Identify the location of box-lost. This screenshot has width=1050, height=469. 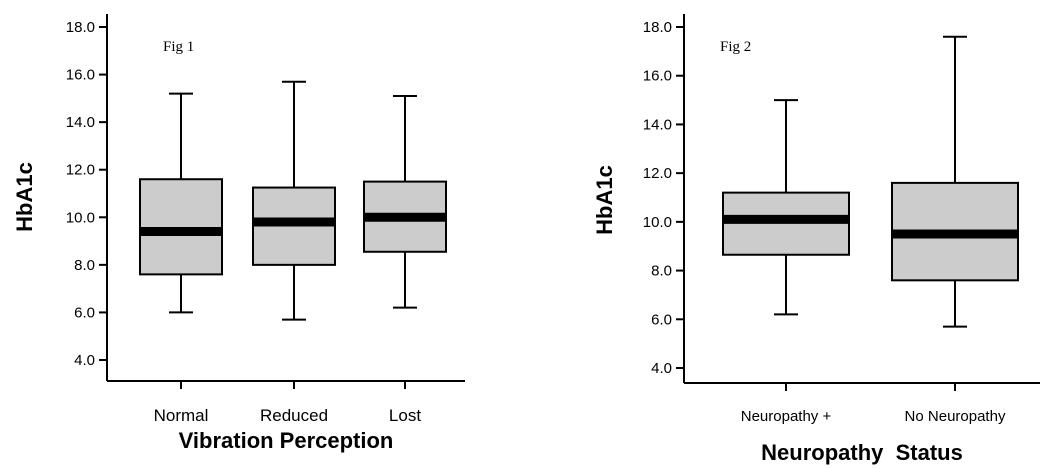
(405, 201).